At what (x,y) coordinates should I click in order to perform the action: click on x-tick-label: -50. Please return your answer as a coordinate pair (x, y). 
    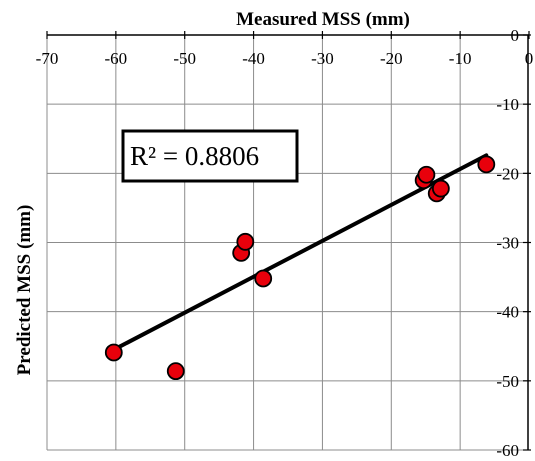
    Looking at the image, I should click on (184, 58).